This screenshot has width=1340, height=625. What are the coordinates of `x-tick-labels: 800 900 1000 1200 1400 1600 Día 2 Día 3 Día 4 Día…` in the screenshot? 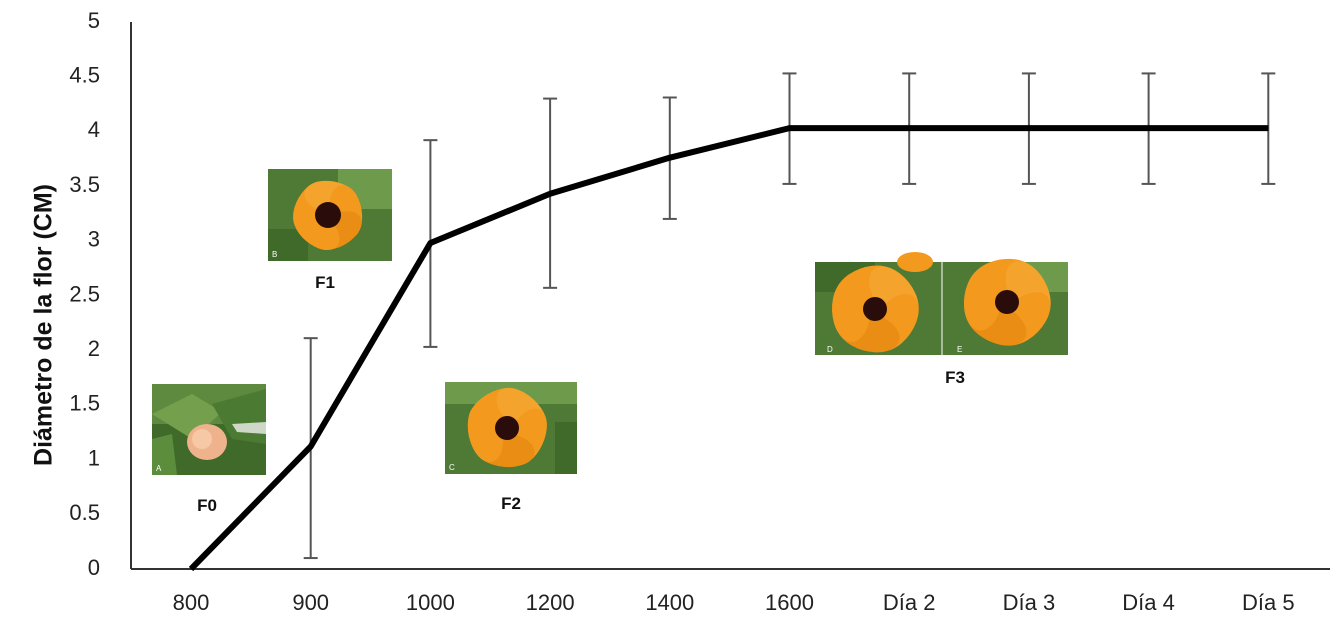 It's located at (734, 602).